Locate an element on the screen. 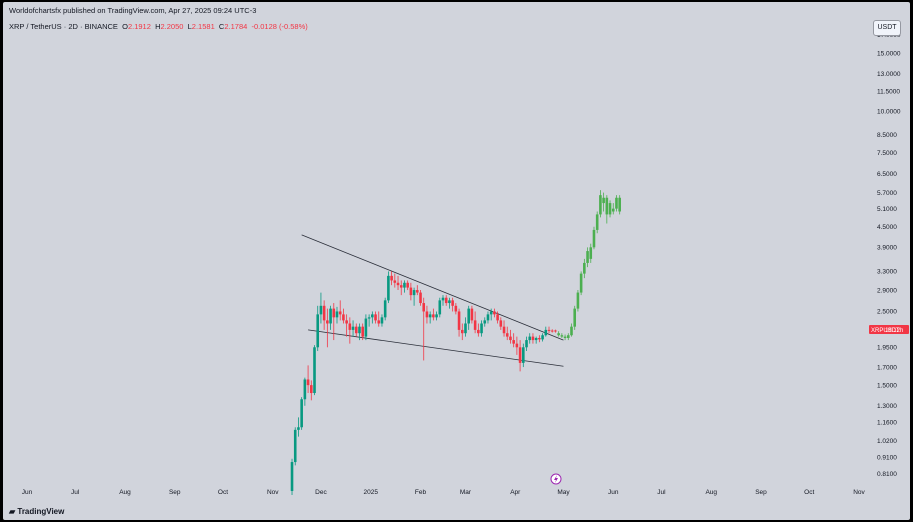 The image size is (913, 522). y-tick-label: 3.3000 is located at coordinates (887, 272).